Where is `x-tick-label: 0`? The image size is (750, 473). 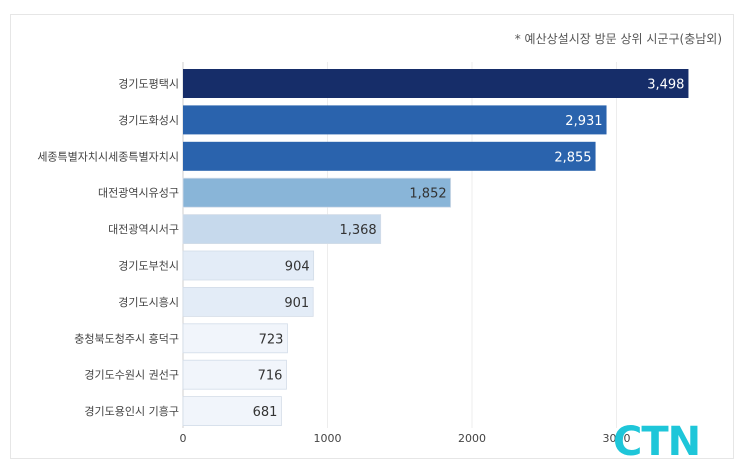
x-tick-label: 0 is located at coordinates (183, 438).